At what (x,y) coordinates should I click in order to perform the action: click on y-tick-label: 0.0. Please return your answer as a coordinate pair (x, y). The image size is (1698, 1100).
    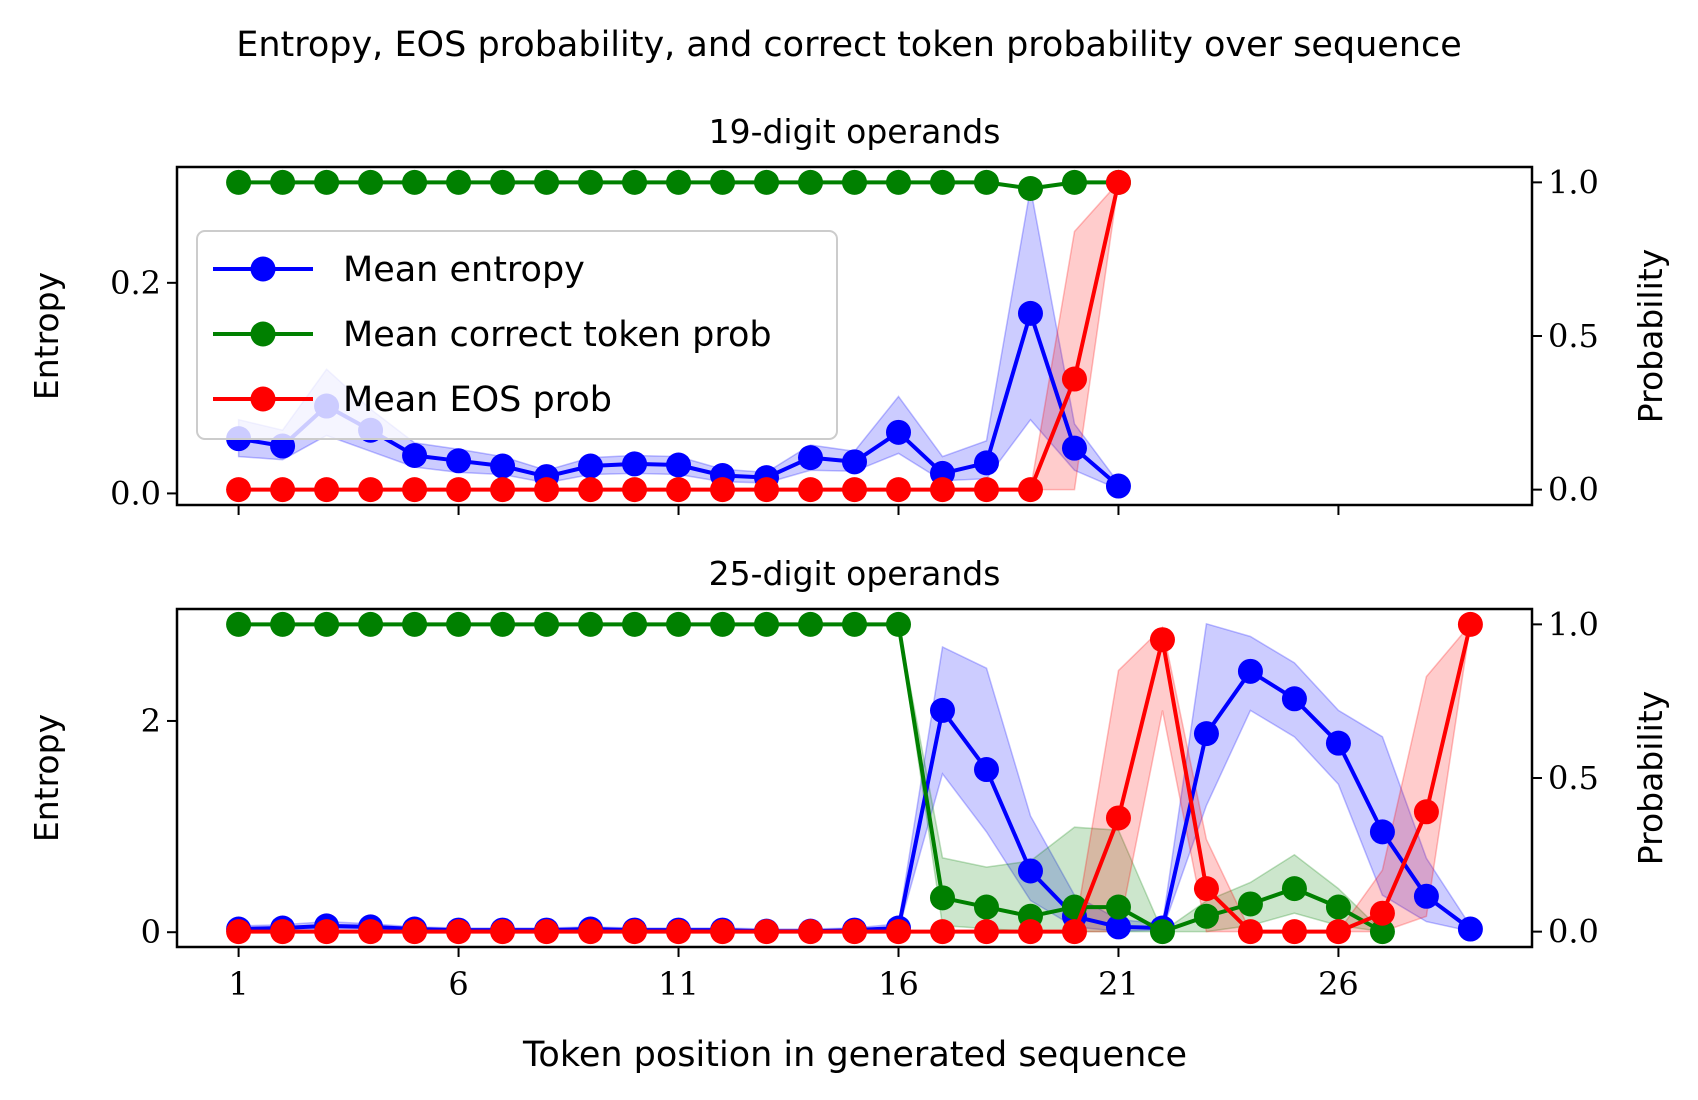
    Looking at the image, I should click on (135, 493).